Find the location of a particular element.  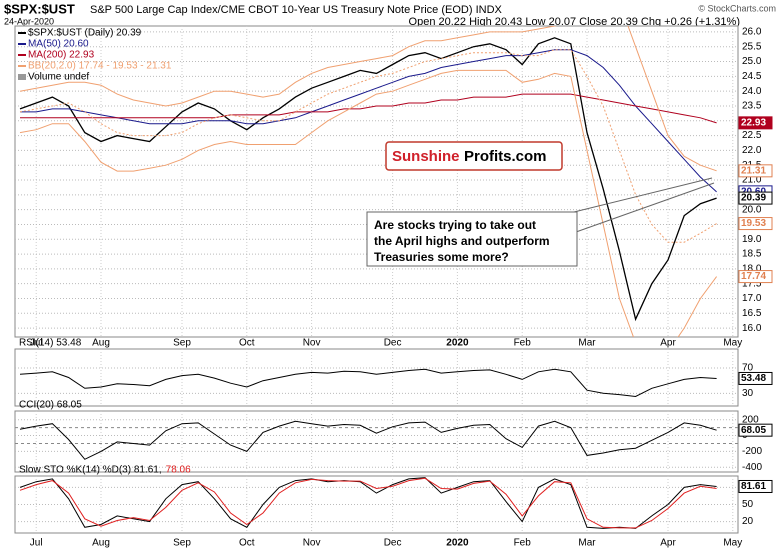

legend-label: $SPX:$UST (Daily) 20.39 is located at coordinates (85, 33).